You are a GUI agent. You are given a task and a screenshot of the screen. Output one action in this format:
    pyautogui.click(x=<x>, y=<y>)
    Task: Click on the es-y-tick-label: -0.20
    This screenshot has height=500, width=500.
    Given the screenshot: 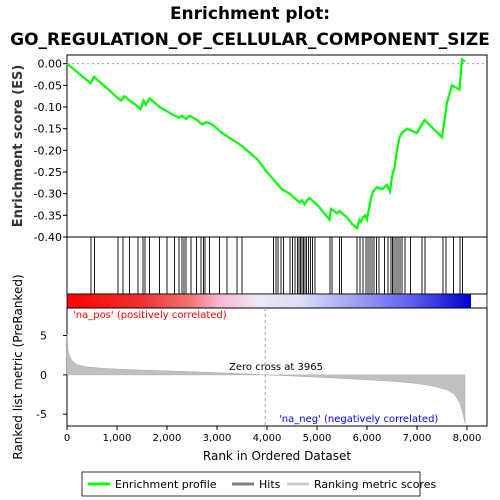 What is the action you would take?
    pyautogui.click(x=48, y=150)
    